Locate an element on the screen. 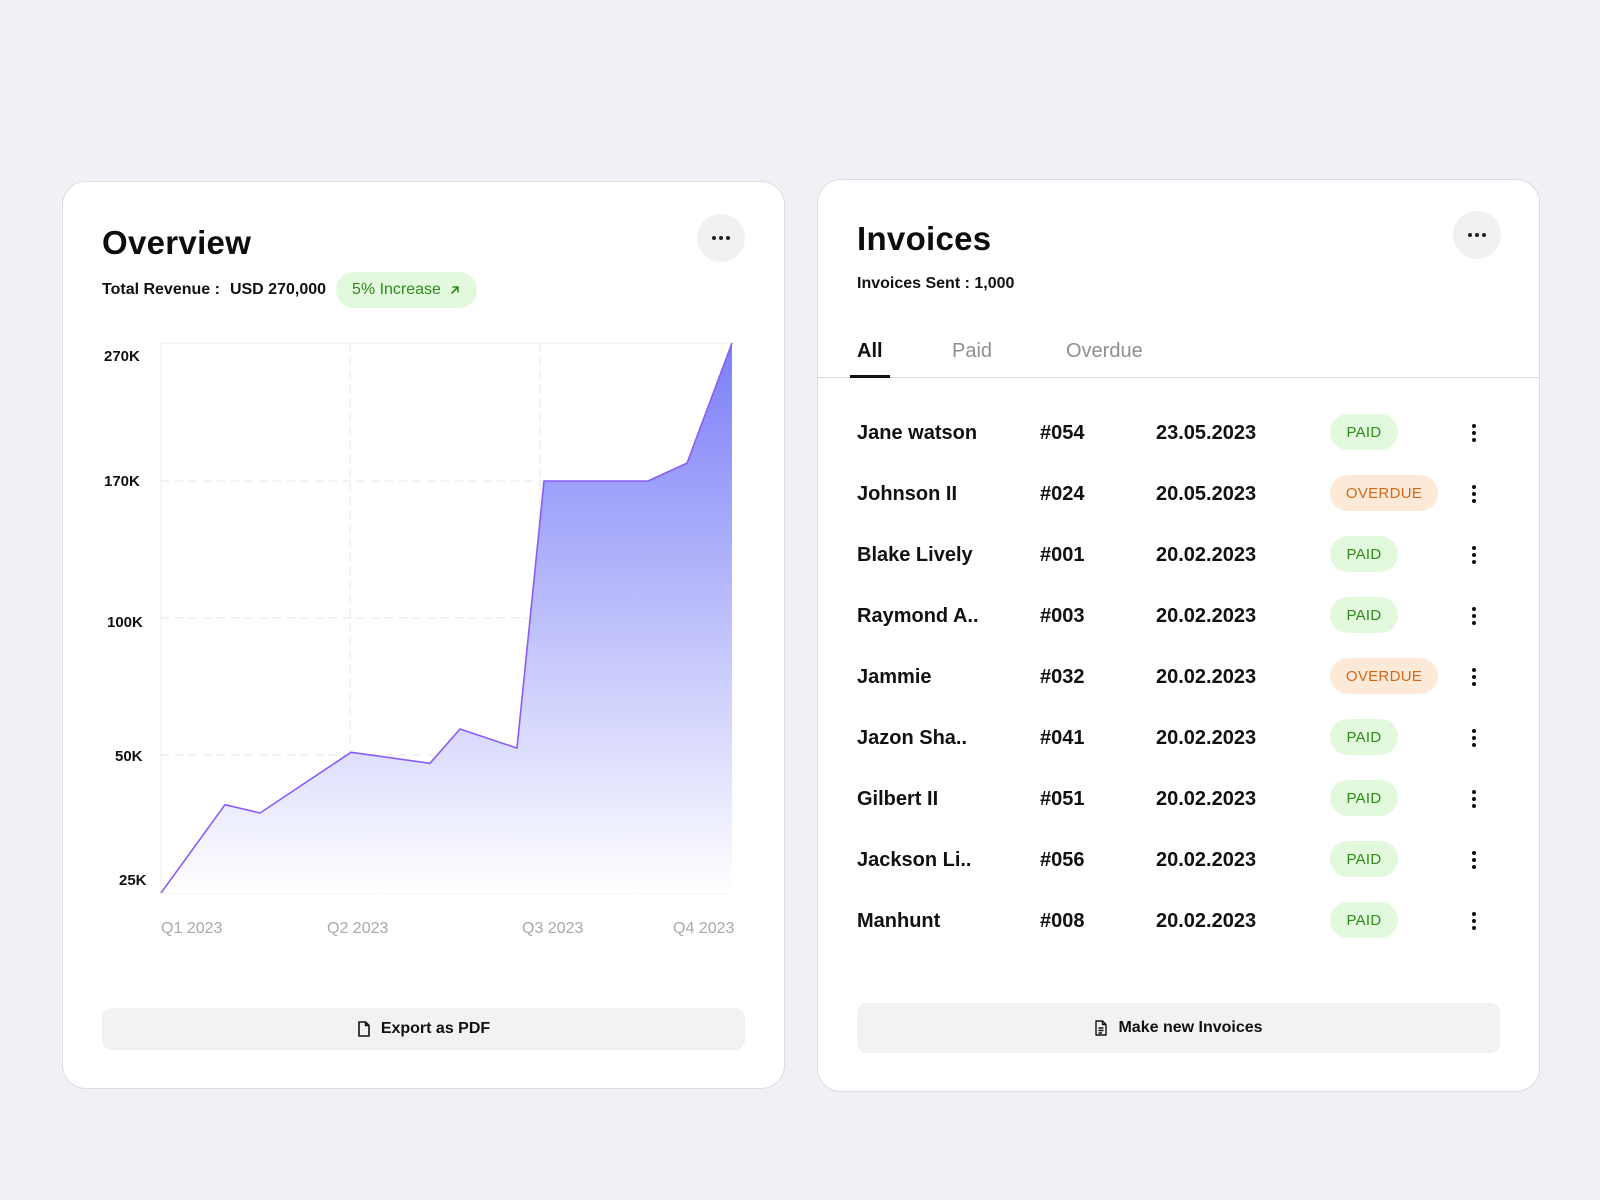 Image resolution: width=1600 pixels, height=1200 pixels. invoice-date: 23.05.2023 is located at coordinates (1206, 433).